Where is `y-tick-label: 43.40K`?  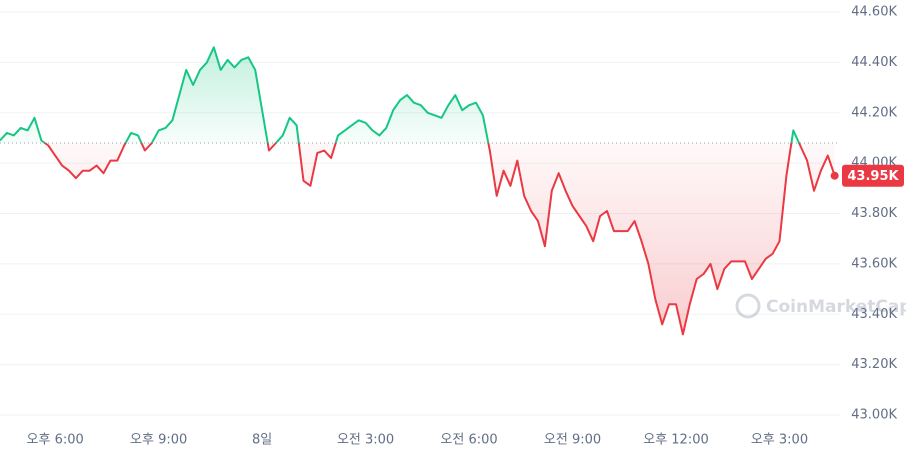
y-tick-label: 43.40K is located at coordinates (874, 314).